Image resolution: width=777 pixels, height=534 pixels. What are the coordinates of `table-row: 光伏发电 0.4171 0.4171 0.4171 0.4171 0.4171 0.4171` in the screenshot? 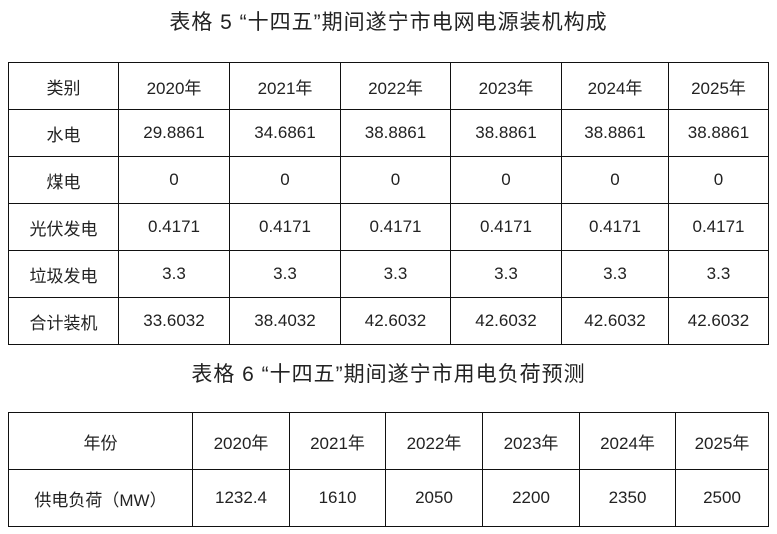 It's located at (388, 227).